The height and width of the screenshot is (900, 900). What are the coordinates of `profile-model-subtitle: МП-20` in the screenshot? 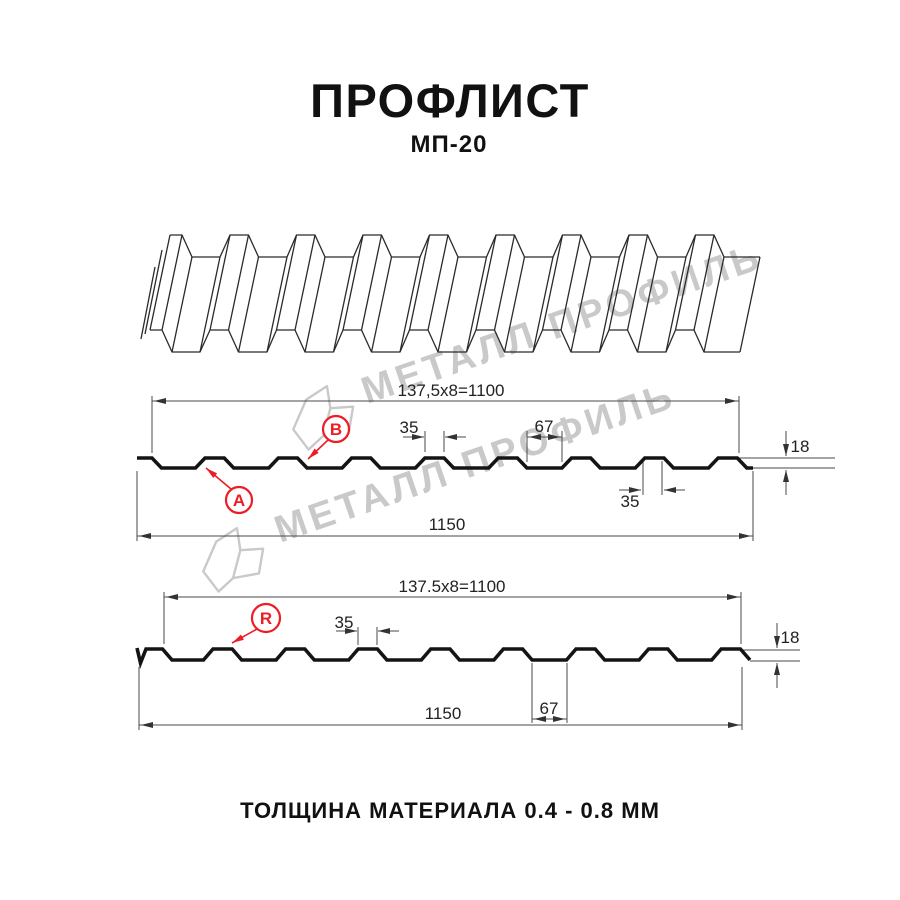 It's located at (449, 144).